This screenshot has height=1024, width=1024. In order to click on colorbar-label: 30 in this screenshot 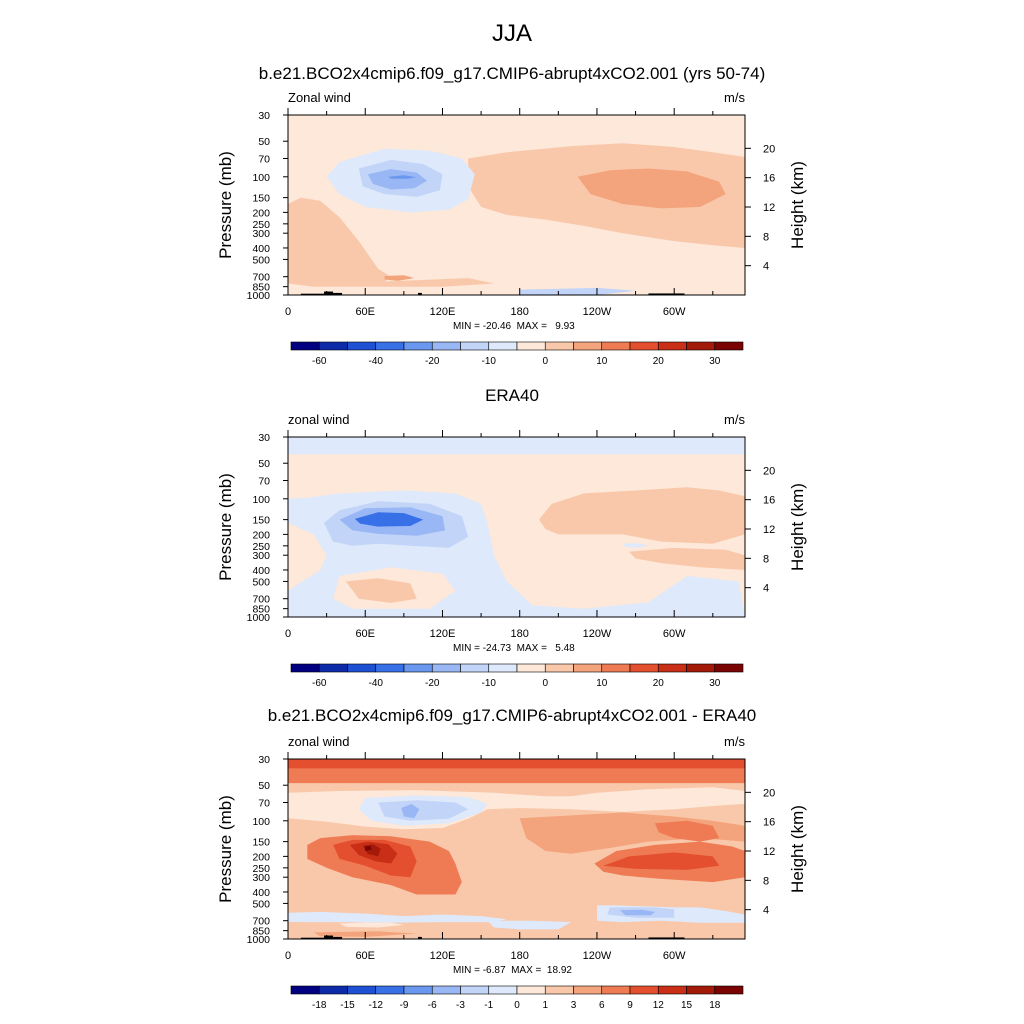, I will do `click(715, 361)`.